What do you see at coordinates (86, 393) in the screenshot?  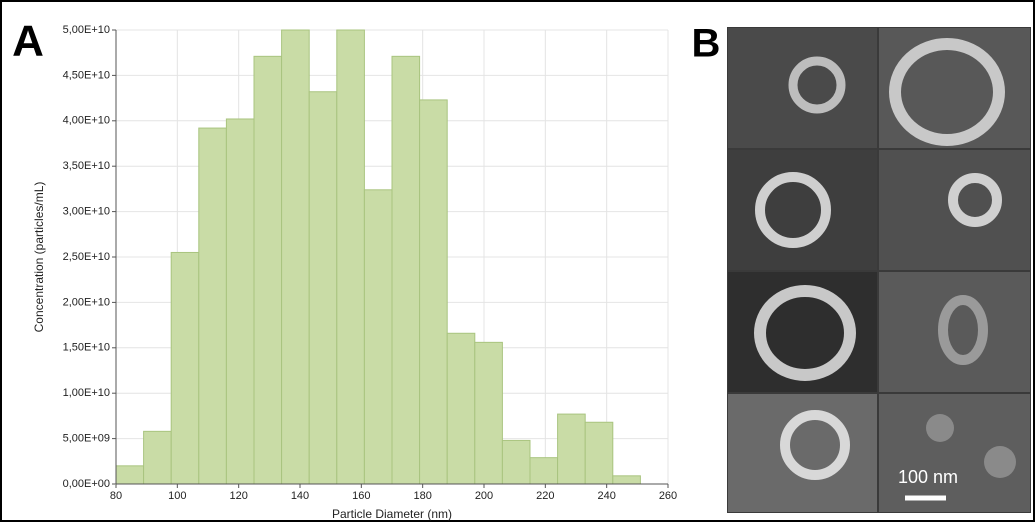 I see `y-tick-label: 1,00E+10` at bounding box center [86, 393].